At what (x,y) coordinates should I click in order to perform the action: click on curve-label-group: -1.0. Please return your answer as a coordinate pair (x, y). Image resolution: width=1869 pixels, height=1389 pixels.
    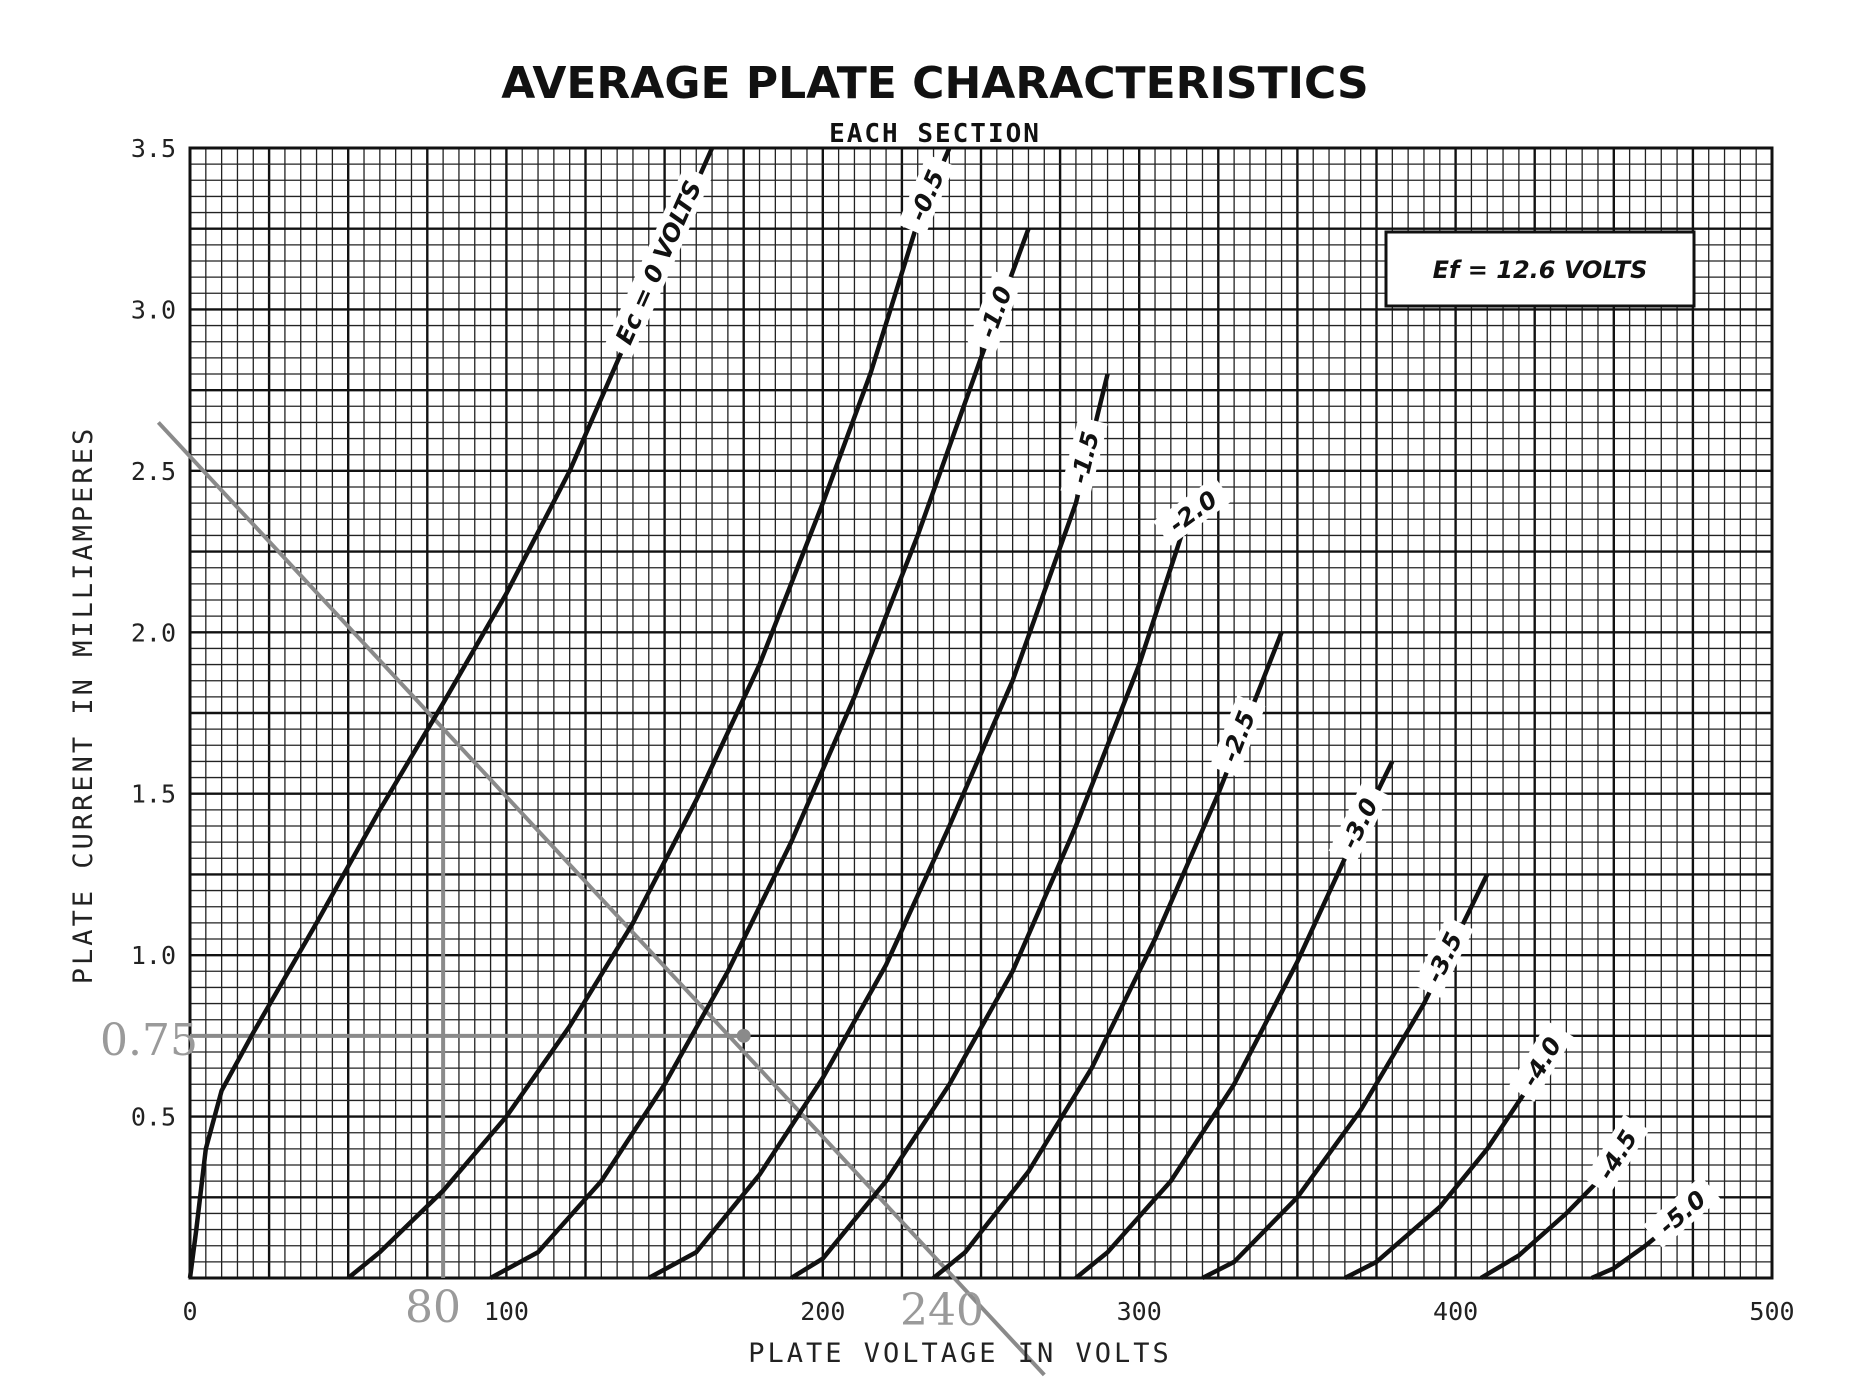
    Looking at the image, I should click on (994, 311).